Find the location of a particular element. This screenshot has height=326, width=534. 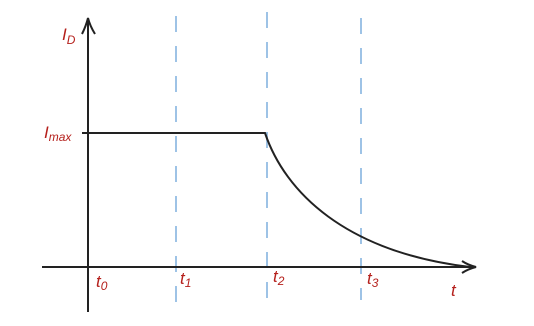

imax-label: Imax is located at coordinates (58, 133).